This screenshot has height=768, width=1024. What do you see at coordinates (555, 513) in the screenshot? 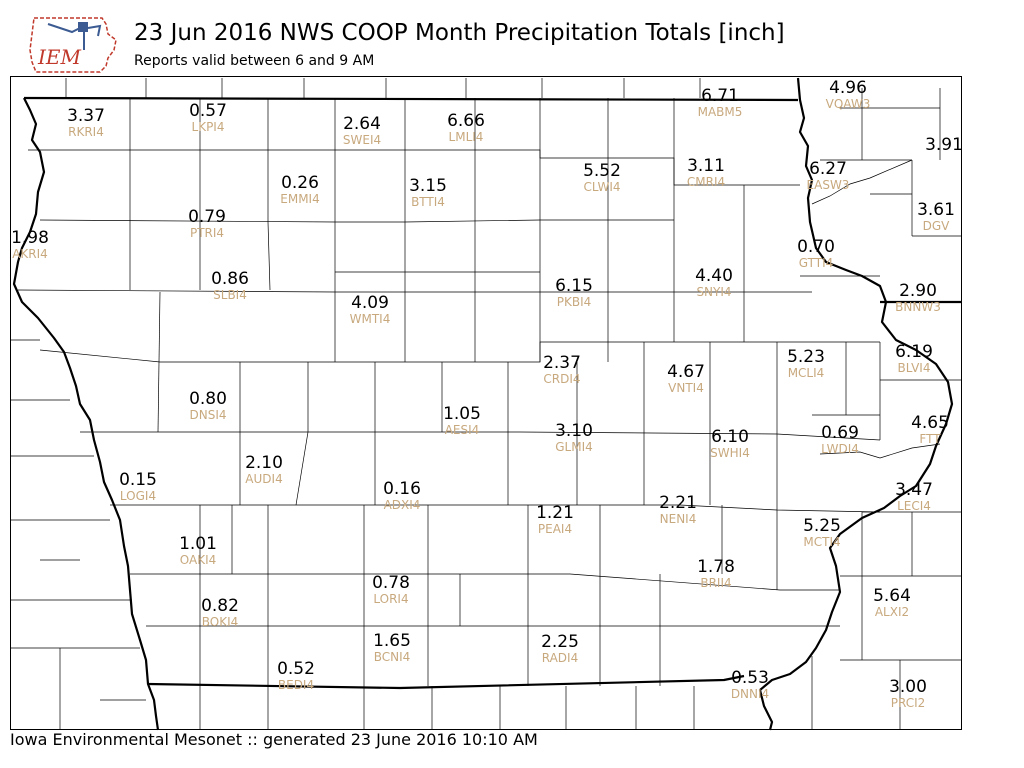
I see `station-value: 1.21` at bounding box center [555, 513].